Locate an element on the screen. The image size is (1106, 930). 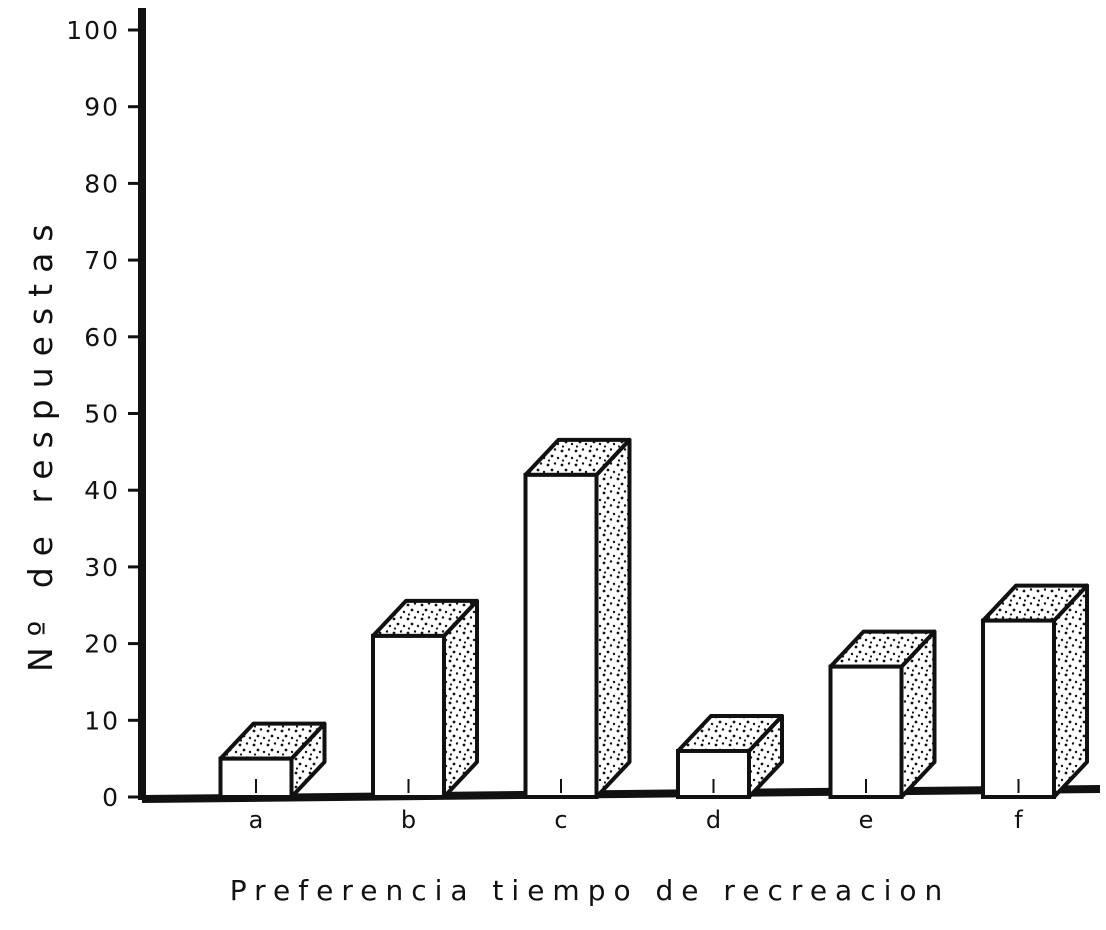
bar-front-b is located at coordinates (408, 716).